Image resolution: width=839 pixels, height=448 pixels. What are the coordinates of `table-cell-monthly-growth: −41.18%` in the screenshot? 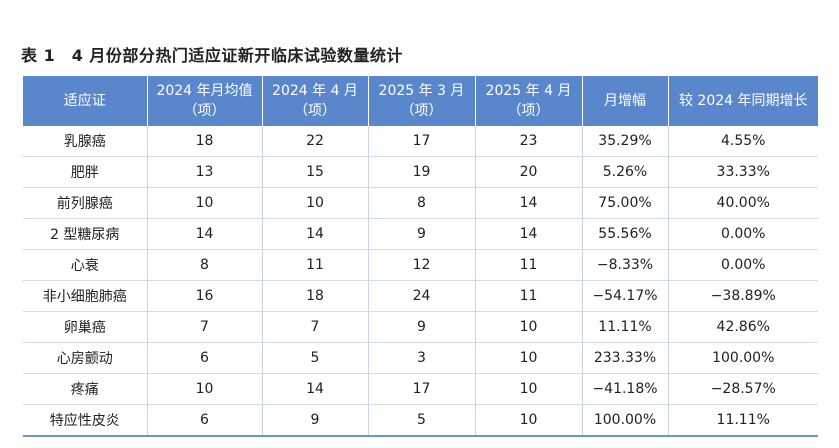 It's located at (624, 389).